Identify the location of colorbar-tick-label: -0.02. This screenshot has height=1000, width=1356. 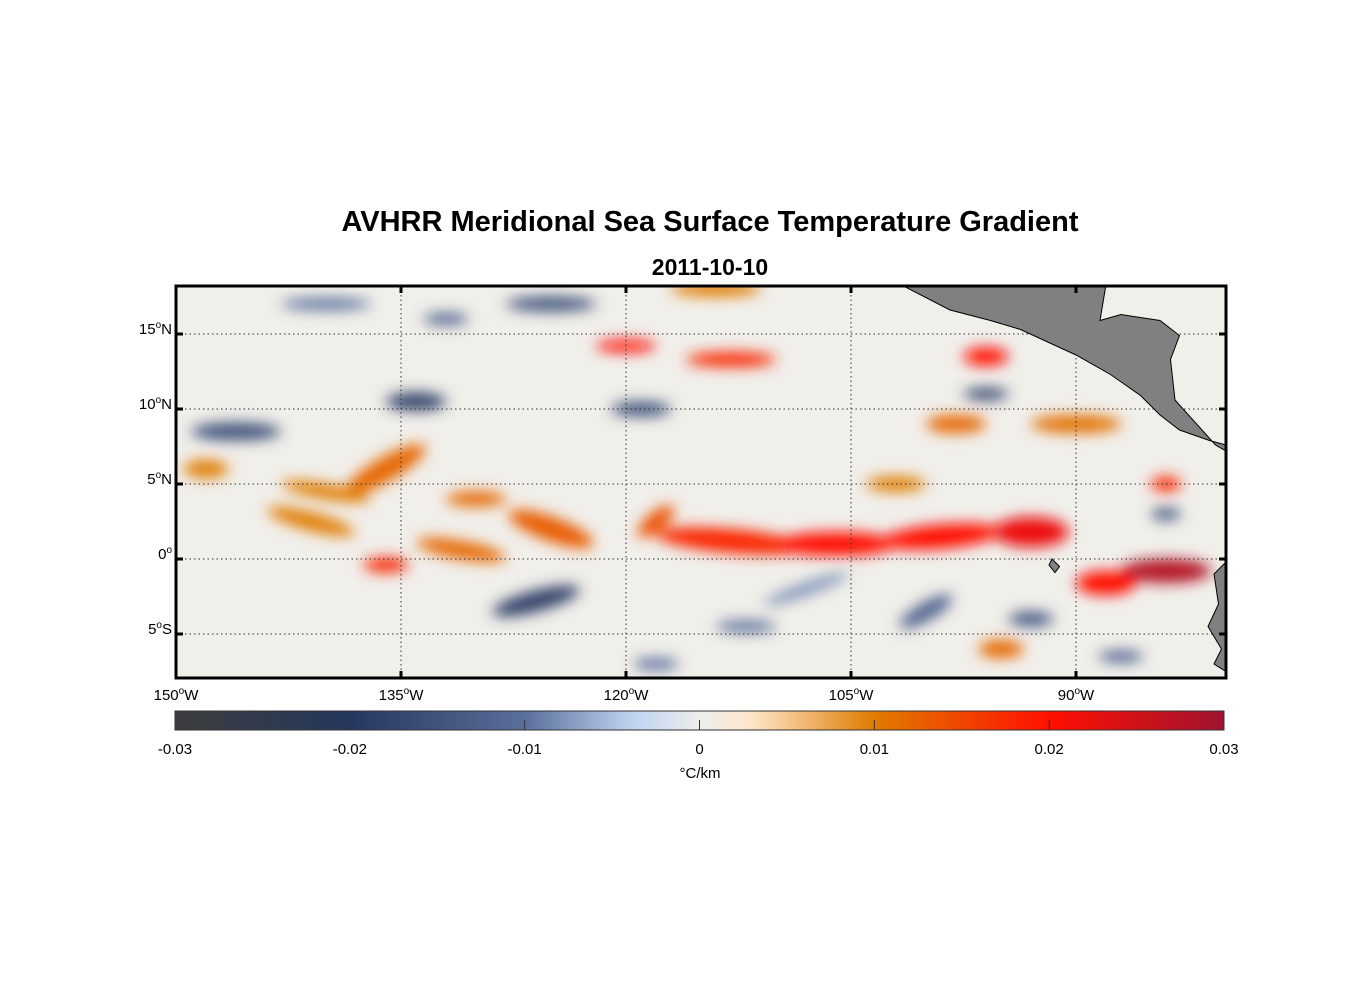
(349, 749).